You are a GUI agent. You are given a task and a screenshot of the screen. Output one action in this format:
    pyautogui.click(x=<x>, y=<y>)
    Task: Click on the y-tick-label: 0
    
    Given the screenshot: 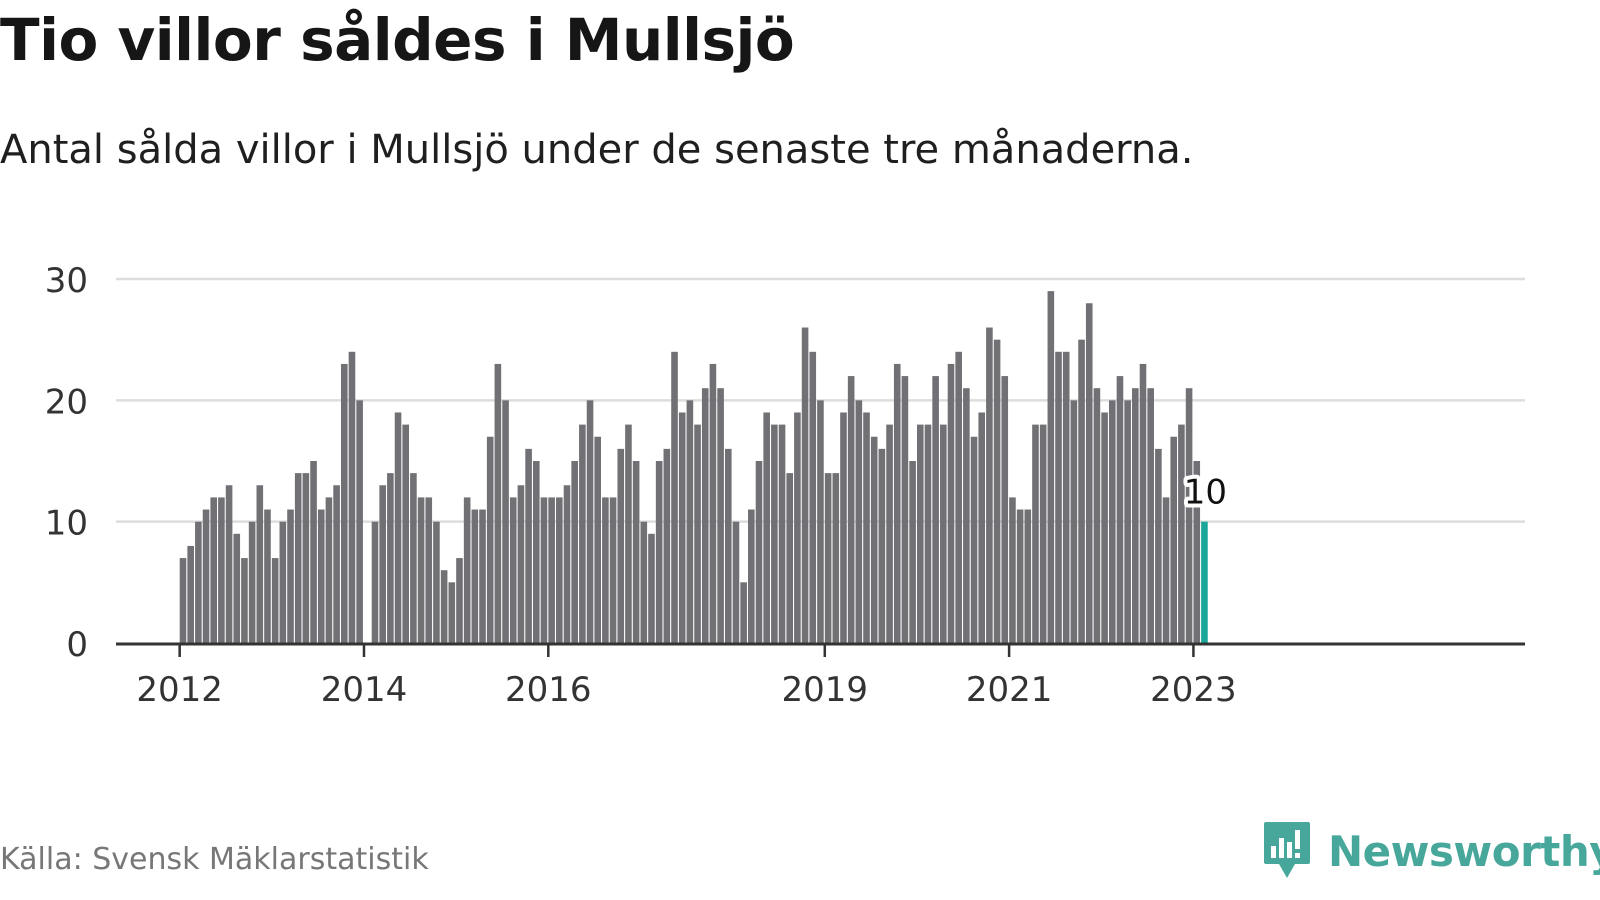 What is the action you would take?
    pyautogui.click(x=77, y=645)
    